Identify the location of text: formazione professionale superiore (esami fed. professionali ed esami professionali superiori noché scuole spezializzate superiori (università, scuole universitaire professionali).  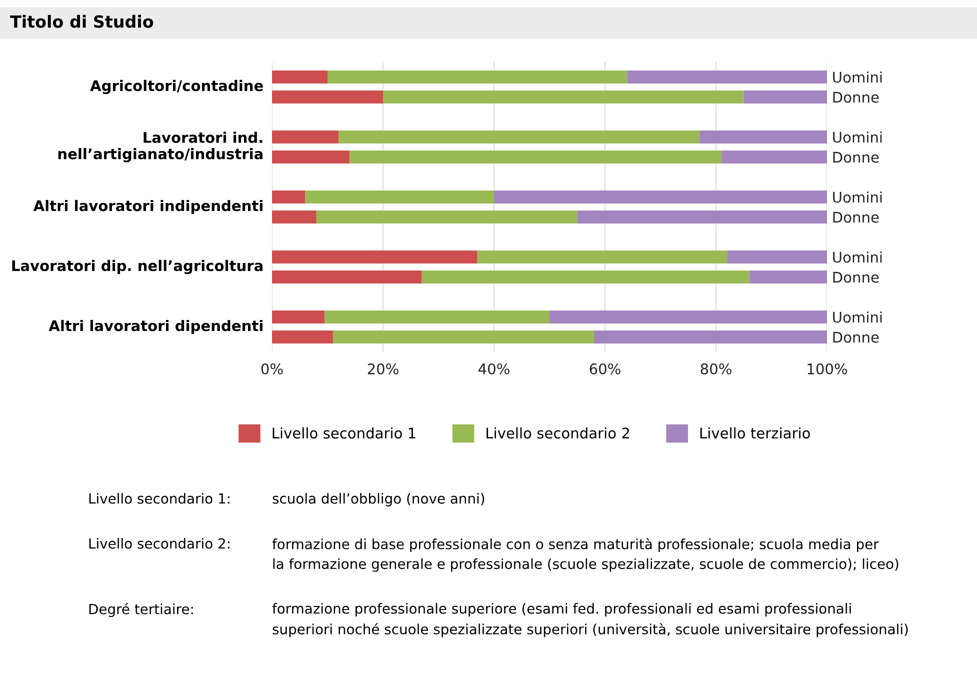
(590, 620).